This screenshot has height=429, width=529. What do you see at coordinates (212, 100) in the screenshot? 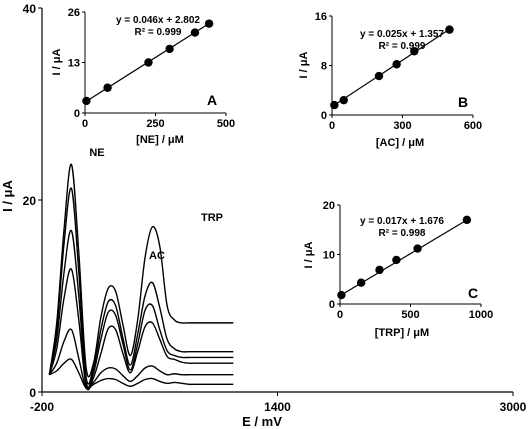
I see `inset-a-panel-label: A` at bounding box center [212, 100].